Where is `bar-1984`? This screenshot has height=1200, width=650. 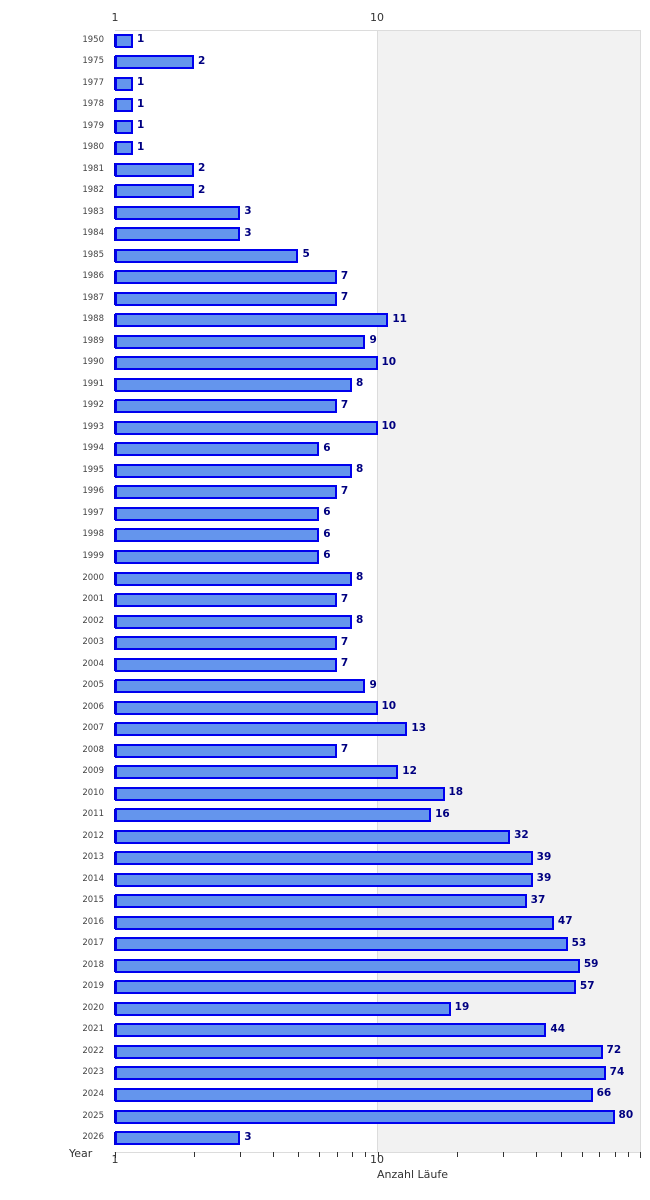 bar-1984 is located at coordinates (178, 234).